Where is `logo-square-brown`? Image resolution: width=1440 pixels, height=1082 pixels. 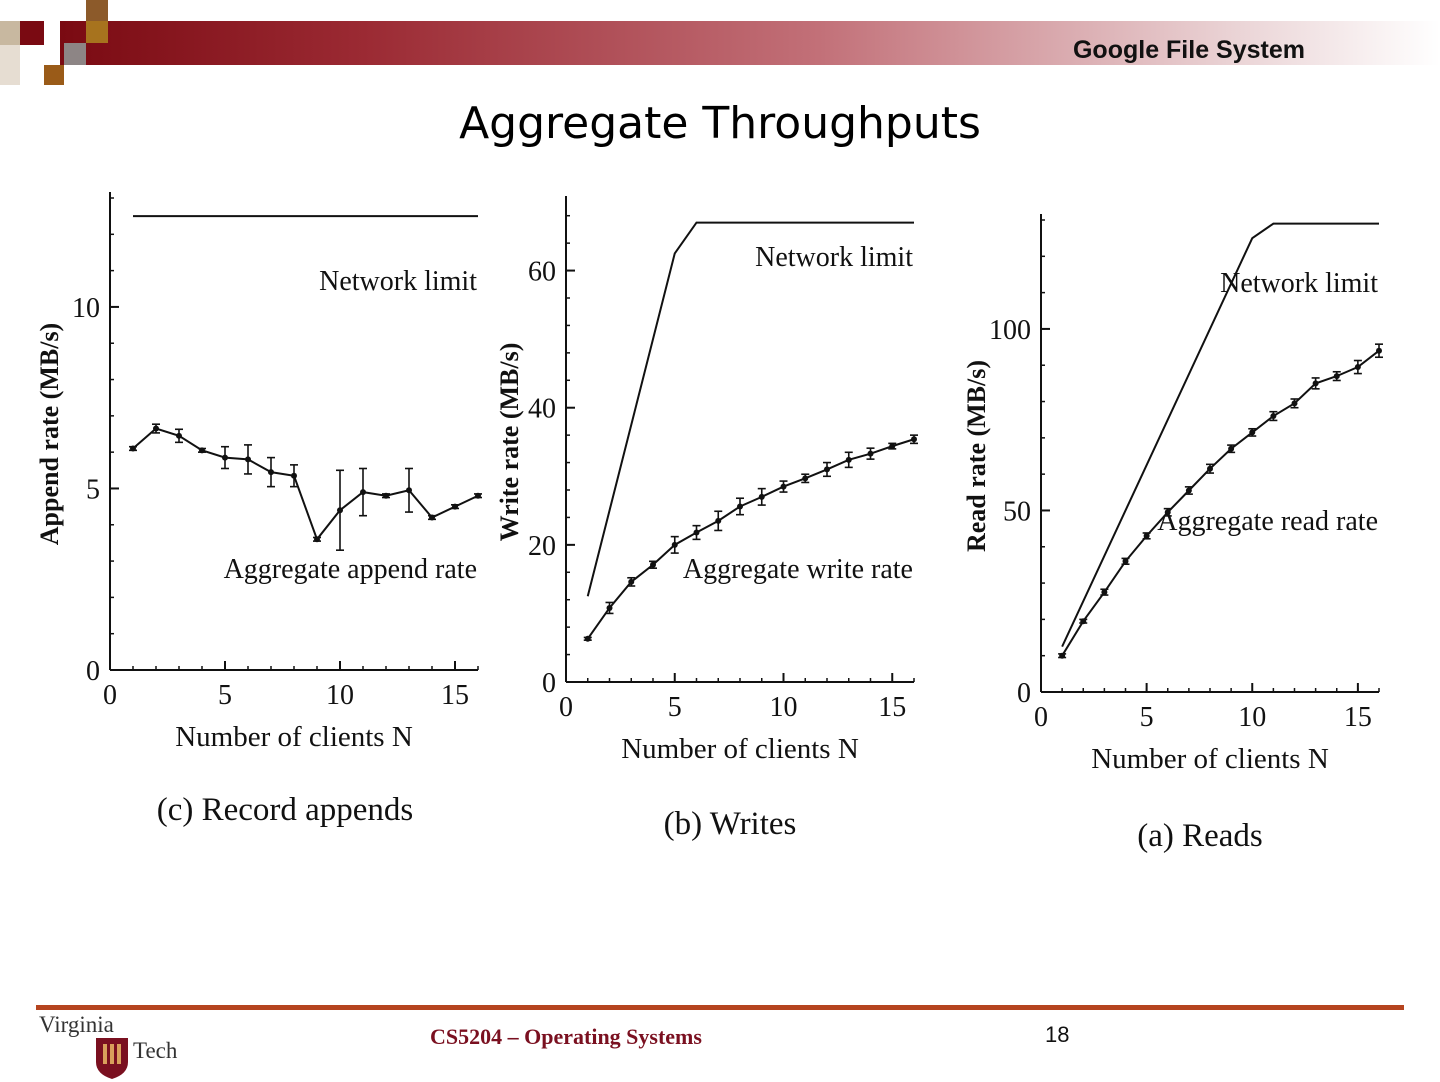
logo-square-brown is located at coordinates (97, 10).